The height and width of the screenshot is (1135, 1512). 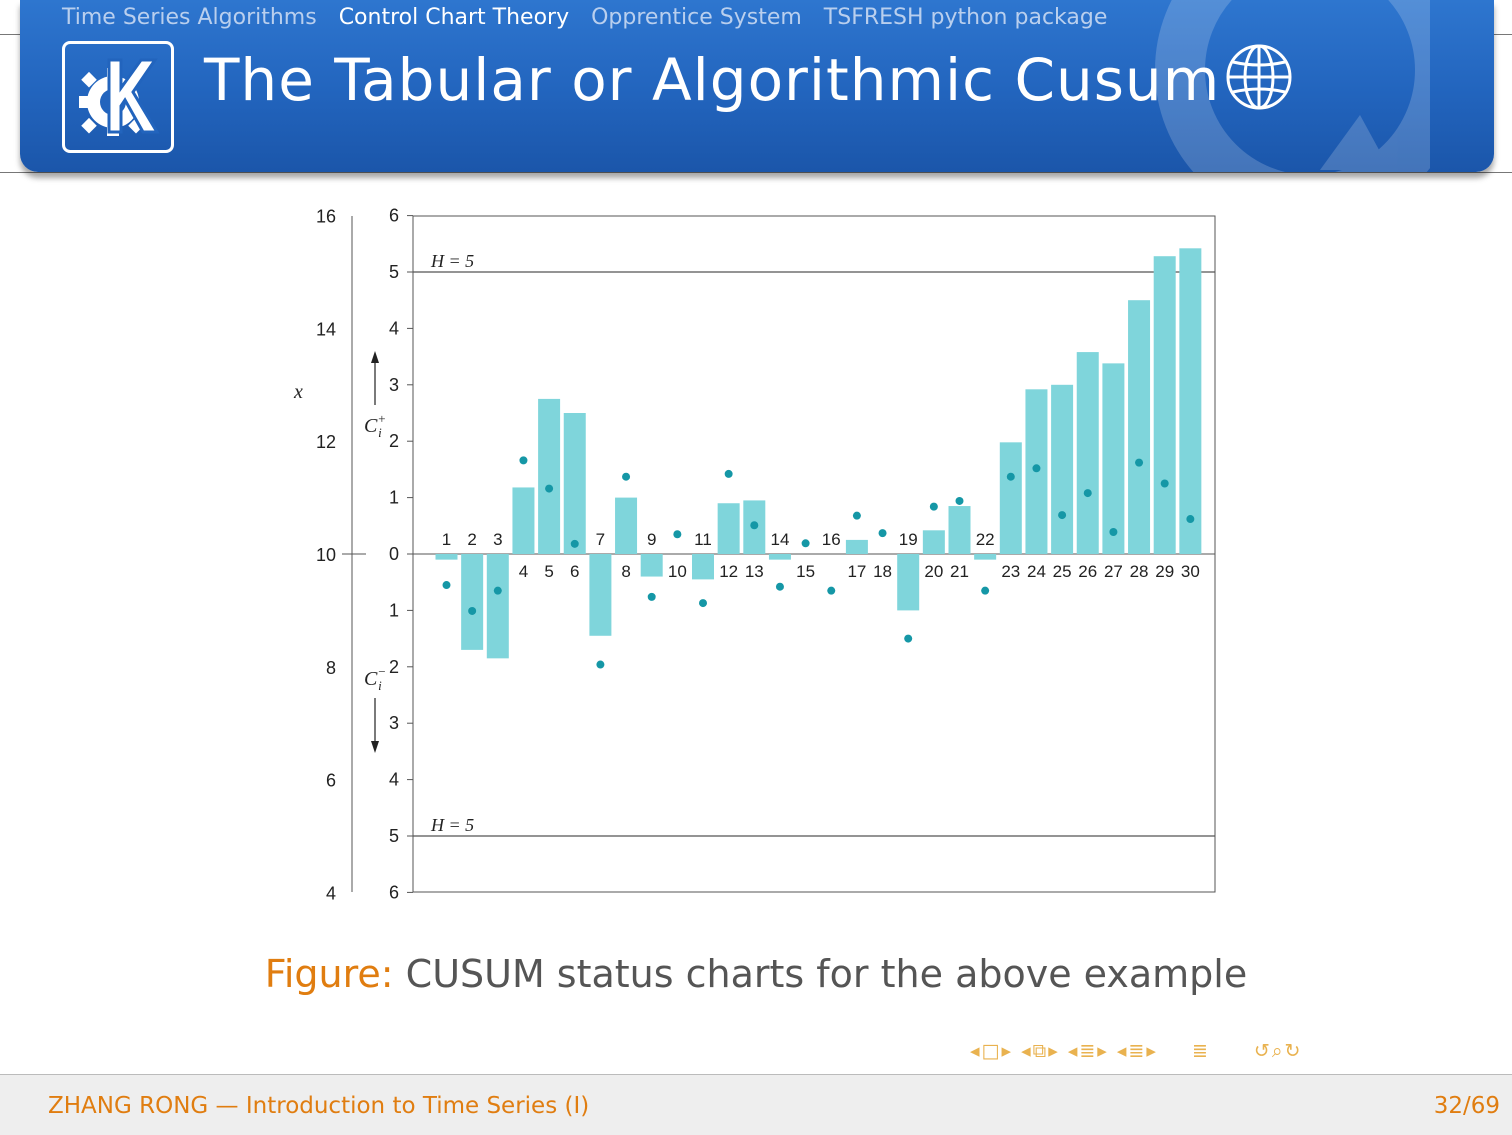 I want to click on category-label: 20, so click(x=933, y=571).